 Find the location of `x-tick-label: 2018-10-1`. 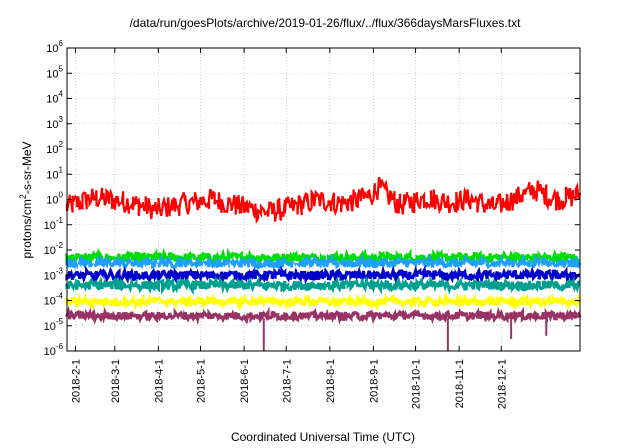

x-tick-label: 2018-10-1 is located at coordinates (417, 384).